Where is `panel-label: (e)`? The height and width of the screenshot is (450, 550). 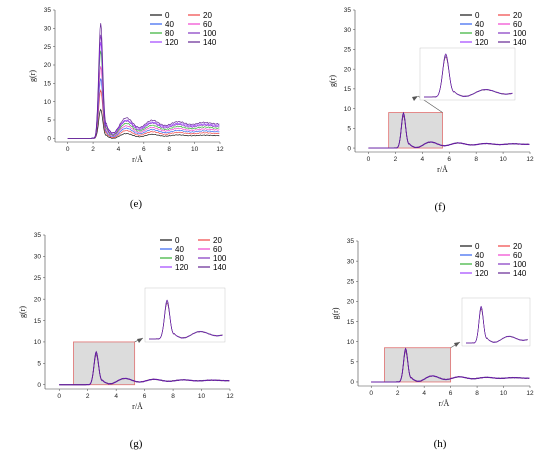
panel-label: (e) is located at coordinates (136, 204).